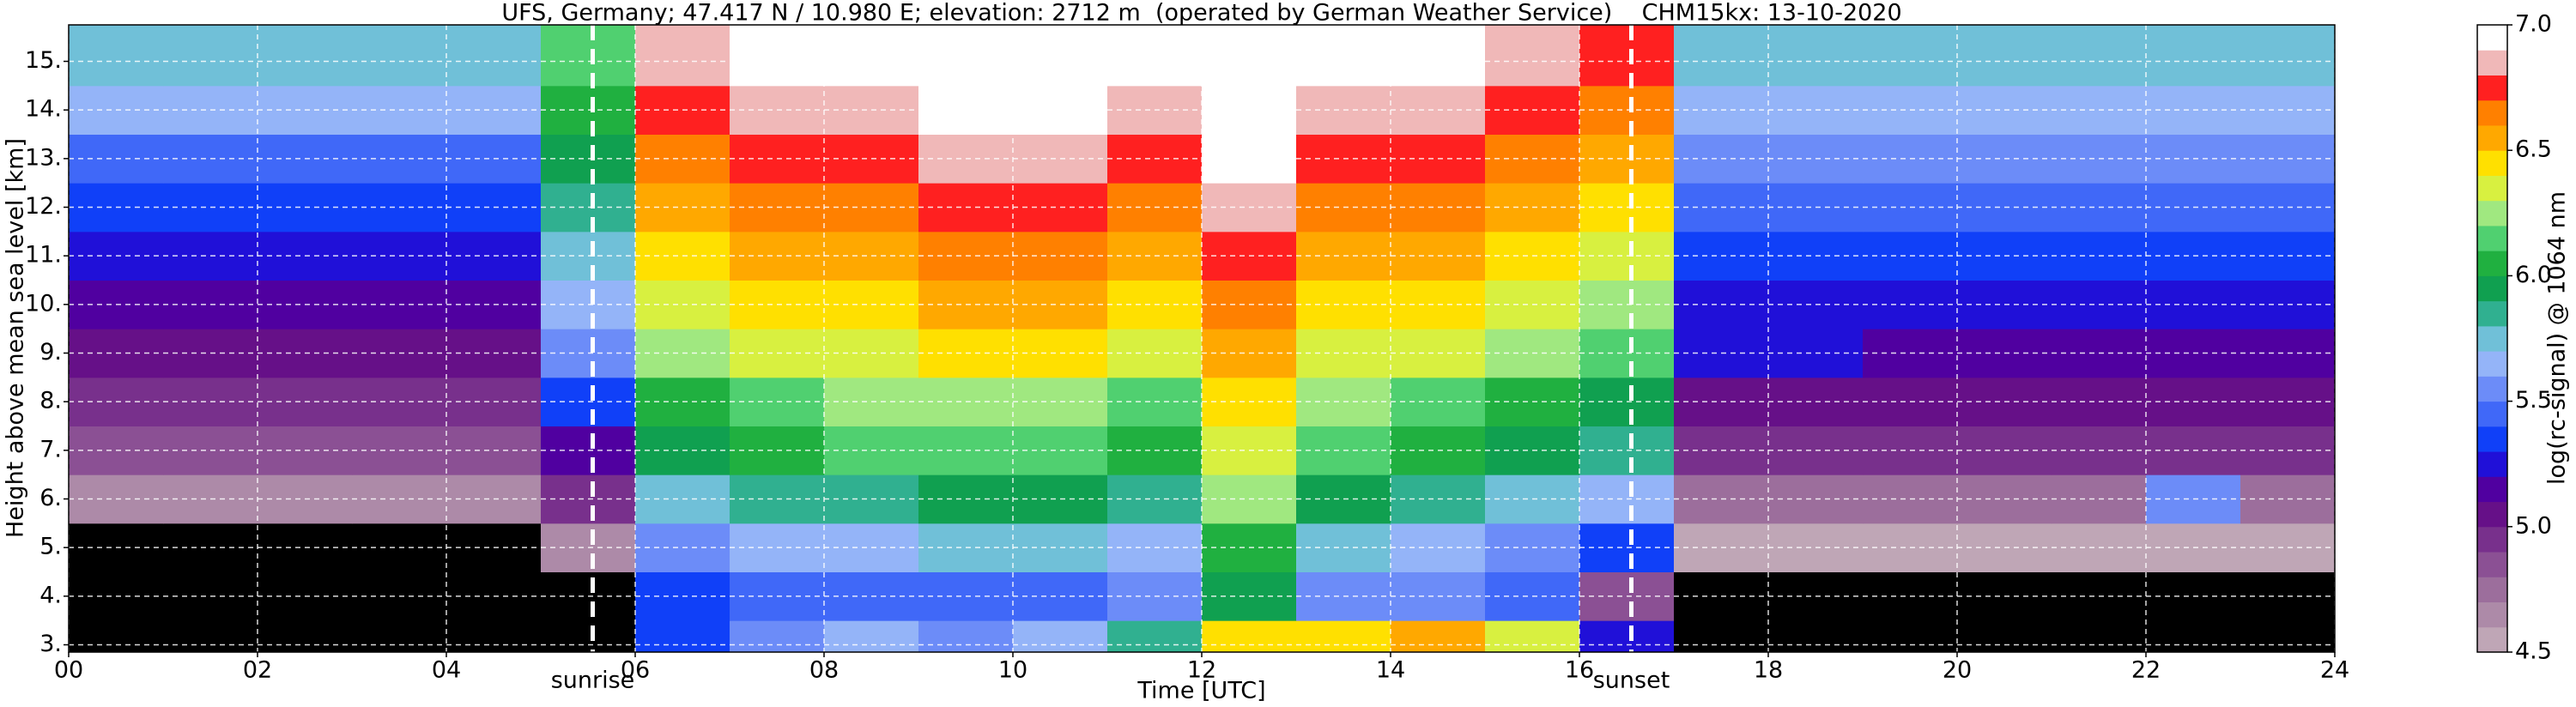  Describe the element at coordinates (2533, 24) in the screenshot. I see `colorbar-tick-label: 7.0` at that location.